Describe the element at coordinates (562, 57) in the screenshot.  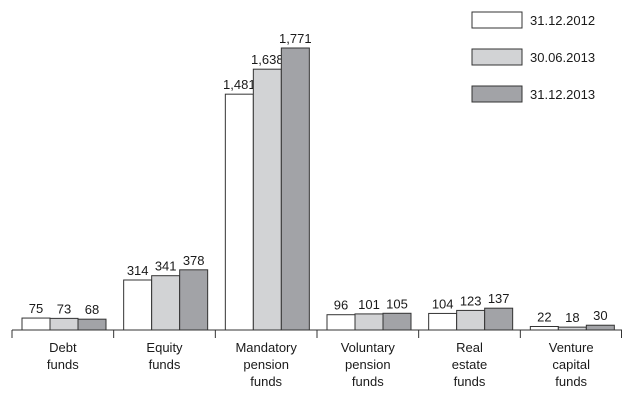
I see `legend-label: 30.06.2013` at that location.